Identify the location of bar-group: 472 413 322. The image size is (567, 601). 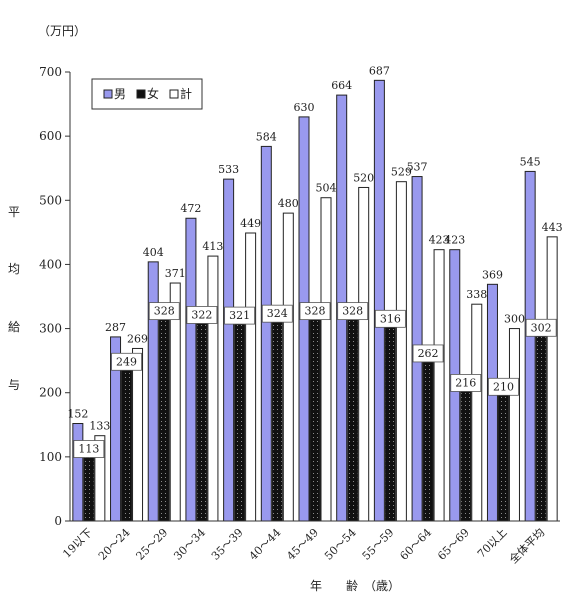
(201, 362).